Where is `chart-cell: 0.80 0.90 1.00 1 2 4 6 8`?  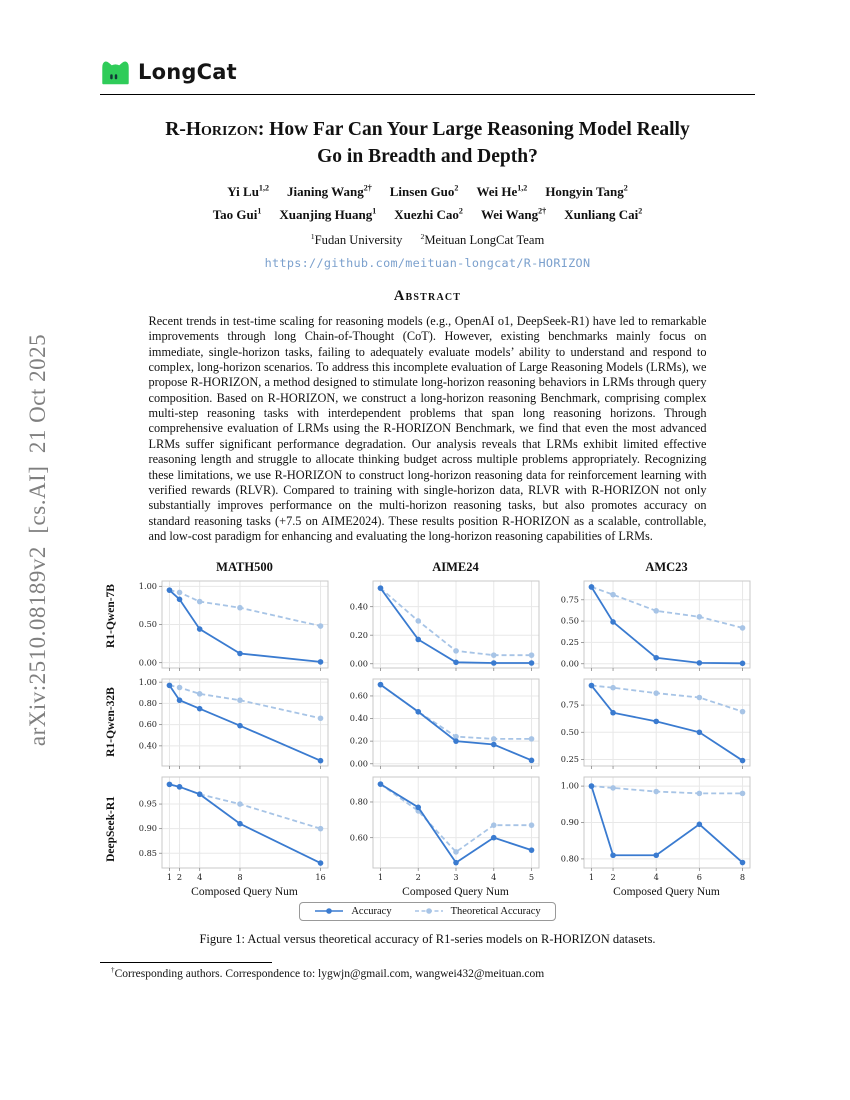 chart-cell: 0.80 0.90 1.00 1 2 4 6 8 is located at coordinates (652, 829).